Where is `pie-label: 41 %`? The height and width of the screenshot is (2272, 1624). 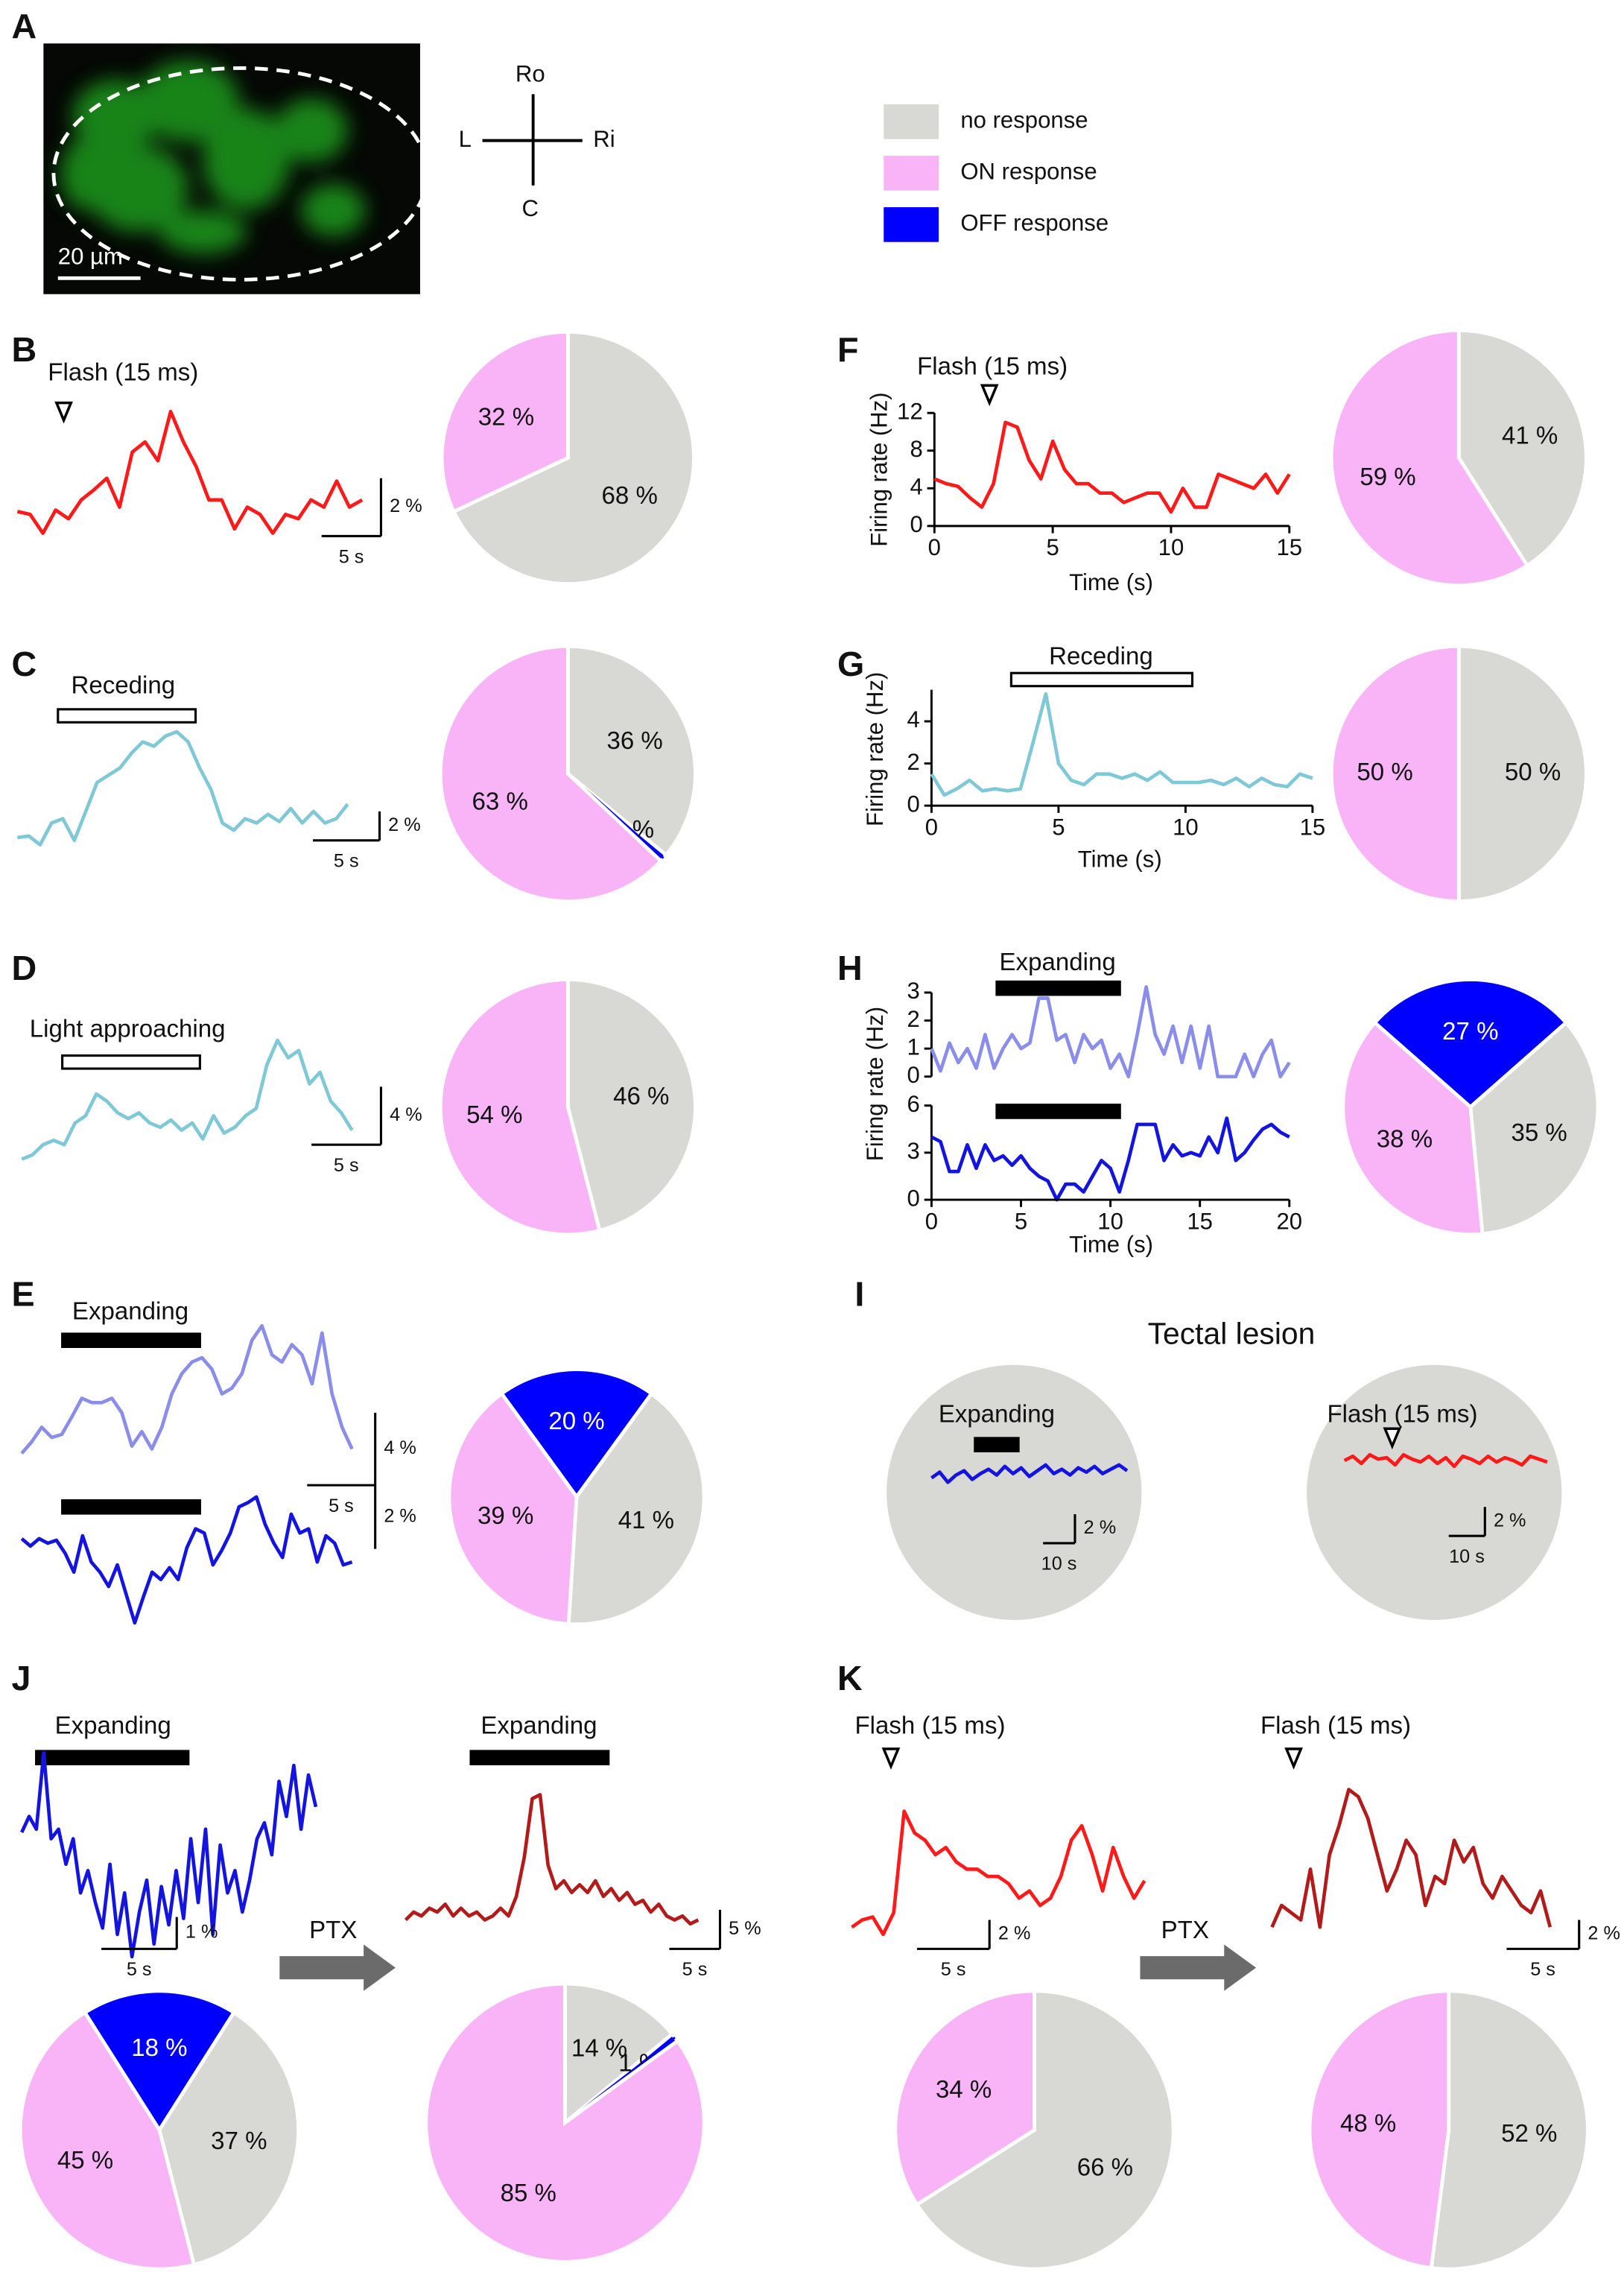
pie-label: 41 % is located at coordinates (1530, 436).